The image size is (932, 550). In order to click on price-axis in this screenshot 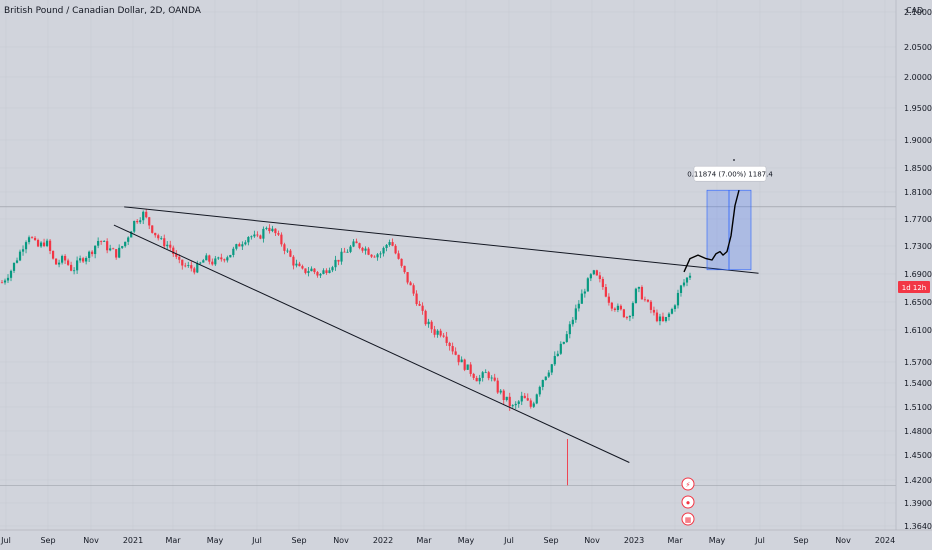, I will do `click(914, 265)`.